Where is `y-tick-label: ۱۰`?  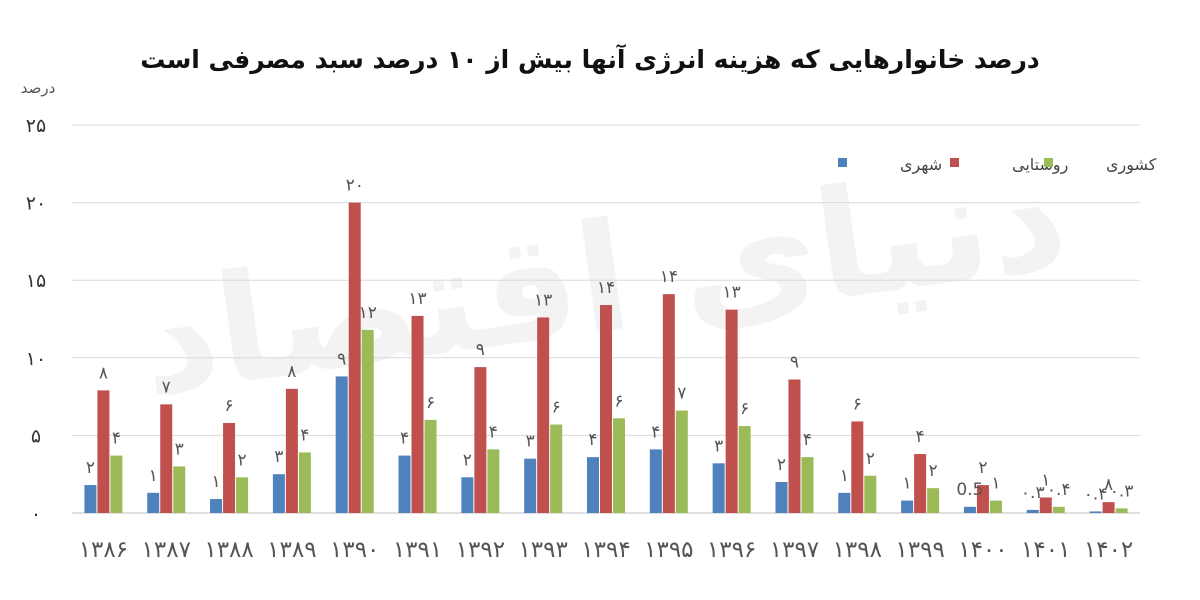 y-tick-label: ۱۰ is located at coordinates (36, 359).